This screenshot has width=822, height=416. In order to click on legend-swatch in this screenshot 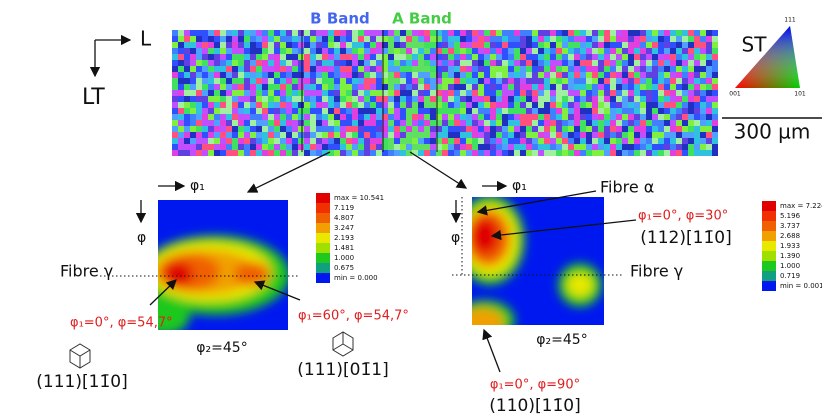, I will do `click(769, 206)`.